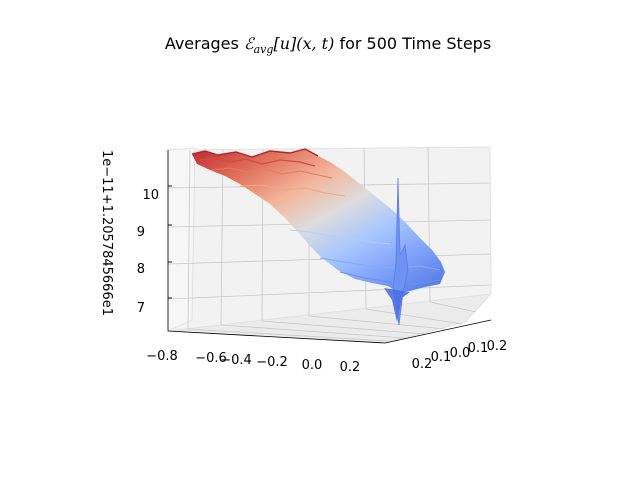 The image size is (640, 480). Describe the element at coordinates (150, 195) in the screenshot. I see `z-tick-label: 10` at that location.